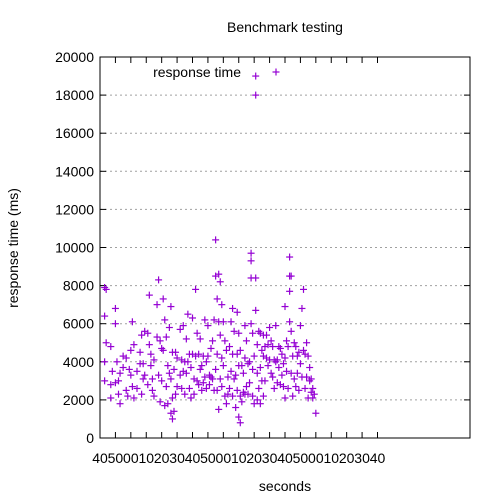 This screenshot has width=500, height=500. What do you see at coordinates (285, 486) in the screenshot?
I see `x-axis-label: seconds` at bounding box center [285, 486].